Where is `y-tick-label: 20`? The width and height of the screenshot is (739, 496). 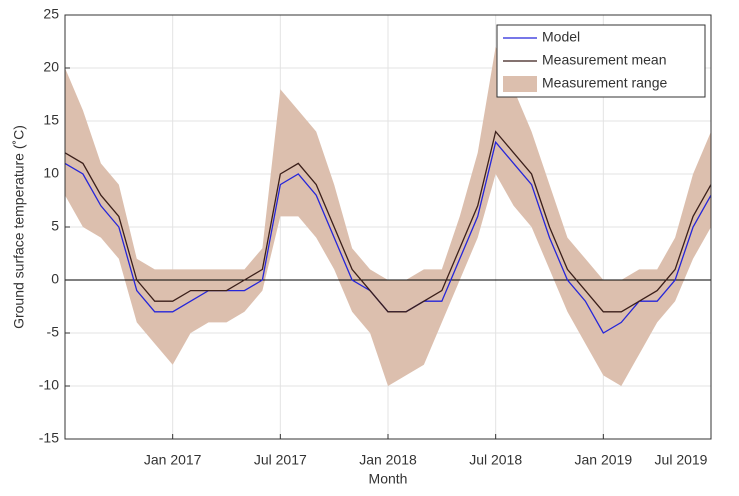 y-tick-label: 20 is located at coordinates (51, 67).